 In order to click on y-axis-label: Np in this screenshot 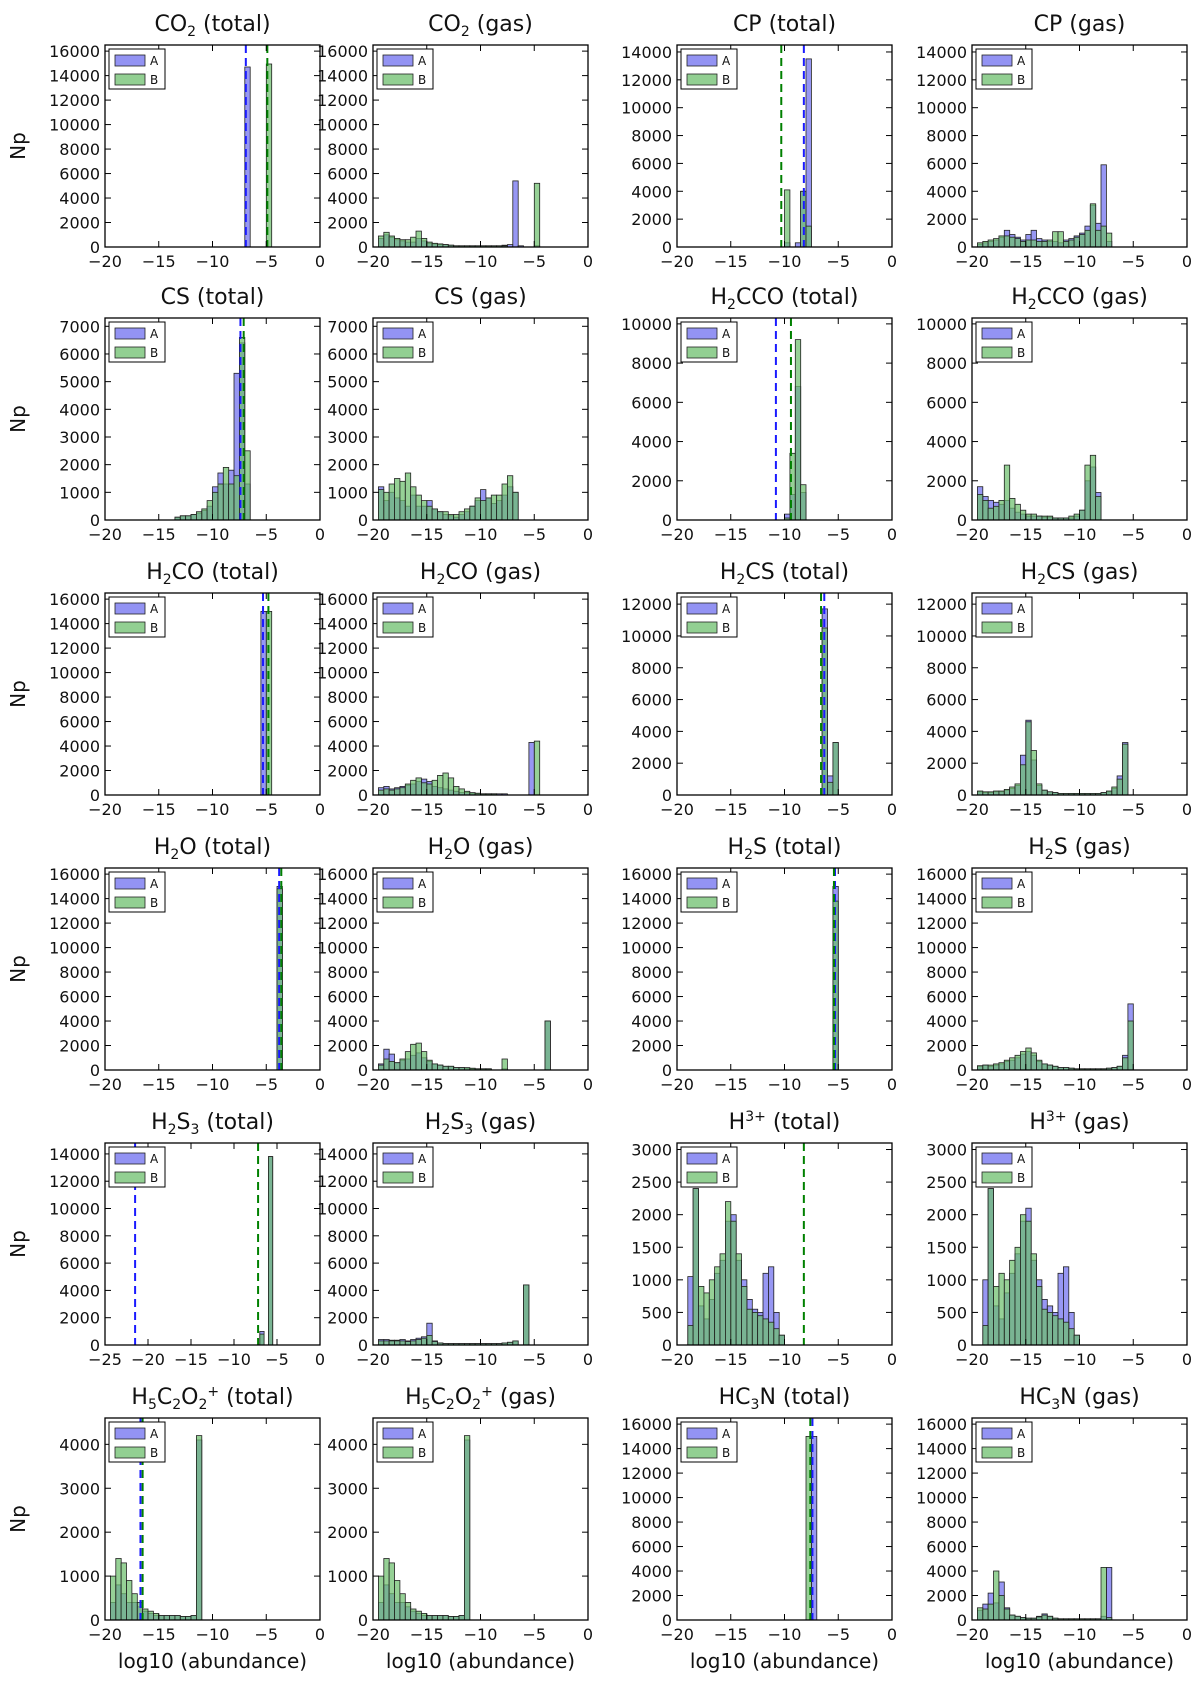, I will do `click(18, 1519)`.